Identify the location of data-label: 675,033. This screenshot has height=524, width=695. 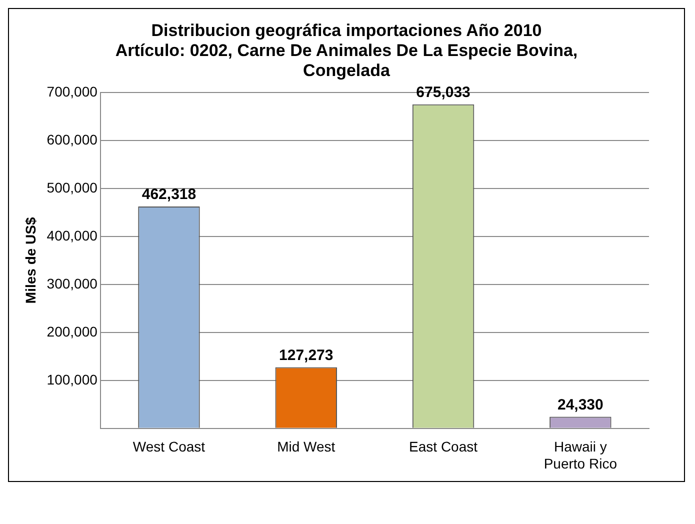
(443, 93).